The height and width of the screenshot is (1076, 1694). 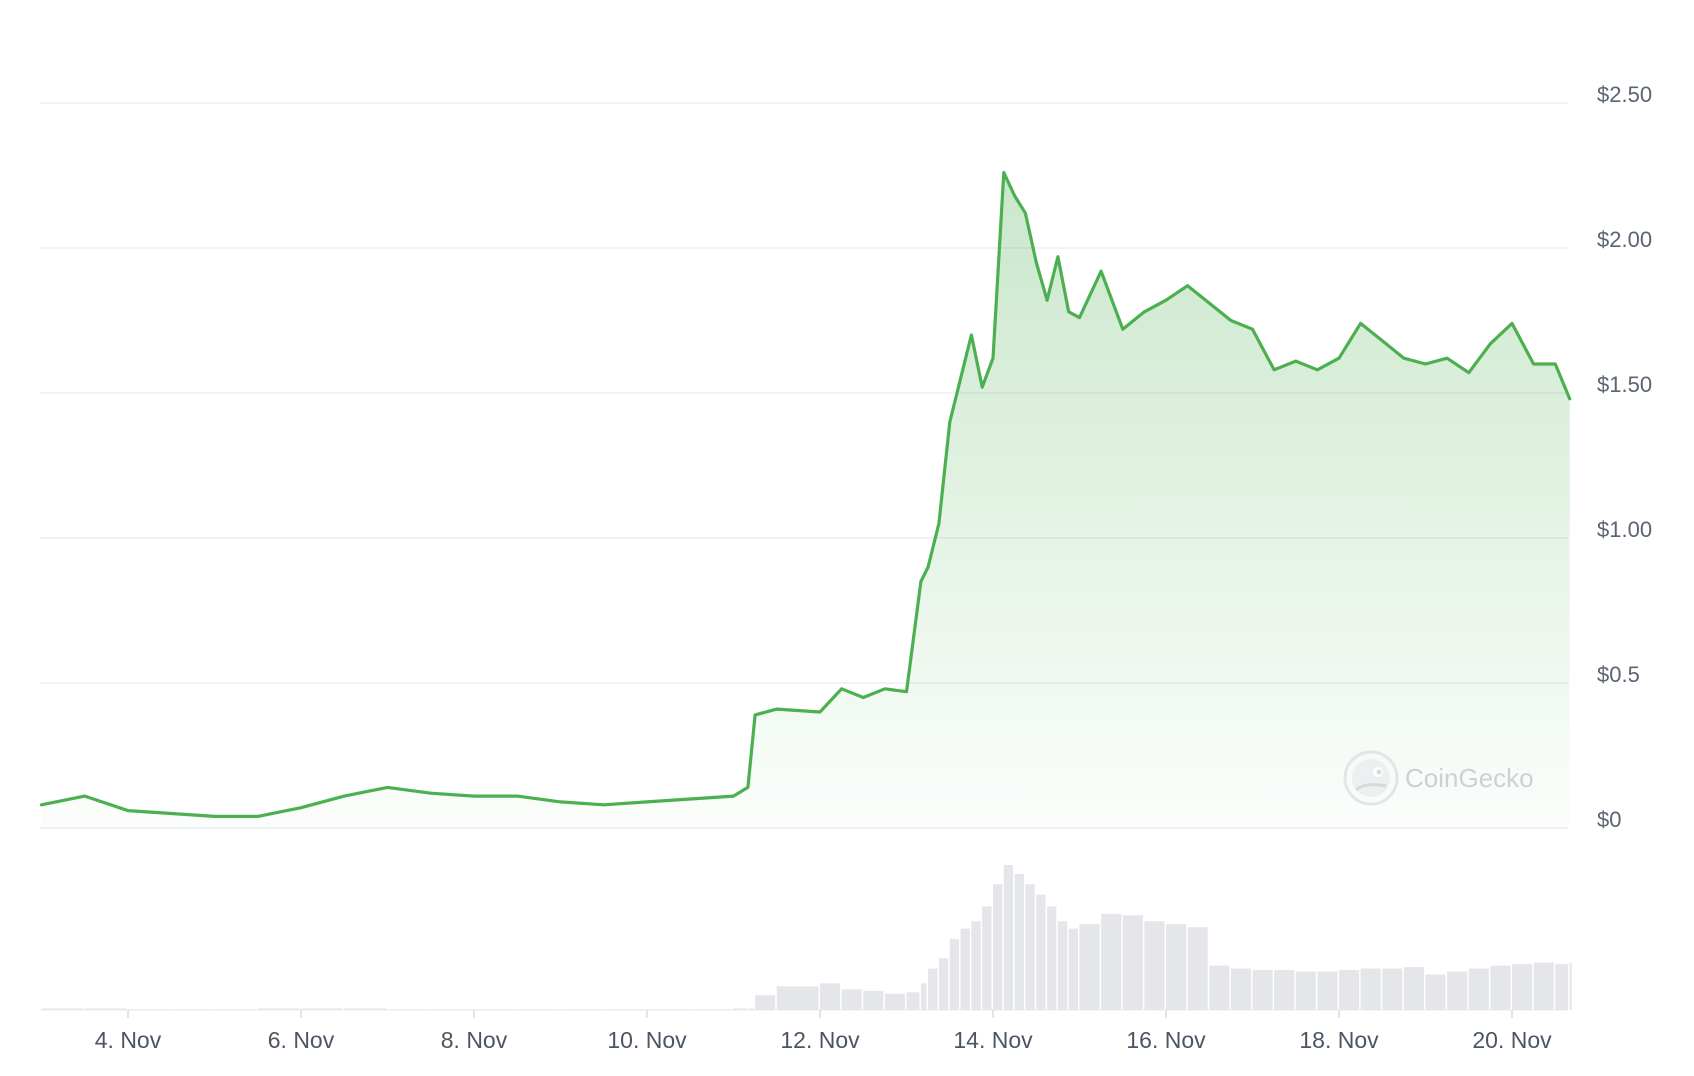 What do you see at coordinates (1166, 1040) in the screenshot?
I see `x-tick-label: 16. Nov` at bounding box center [1166, 1040].